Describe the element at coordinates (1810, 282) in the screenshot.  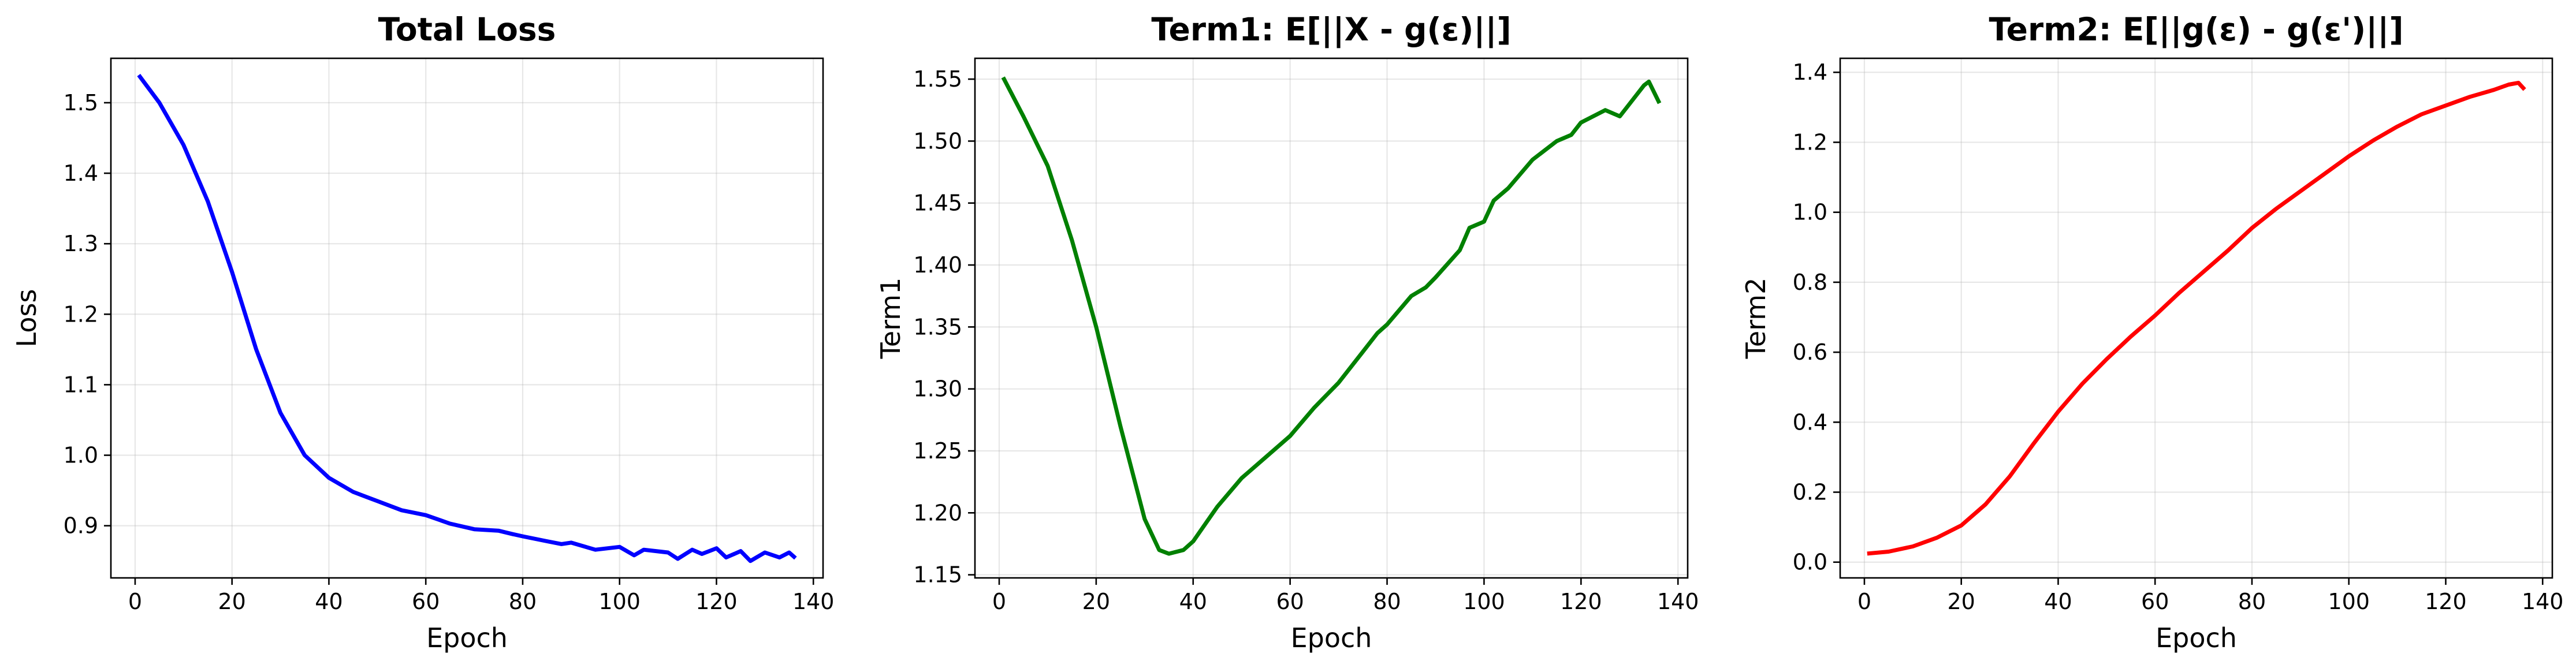
I see `y-tick-label: 0.8` at that location.